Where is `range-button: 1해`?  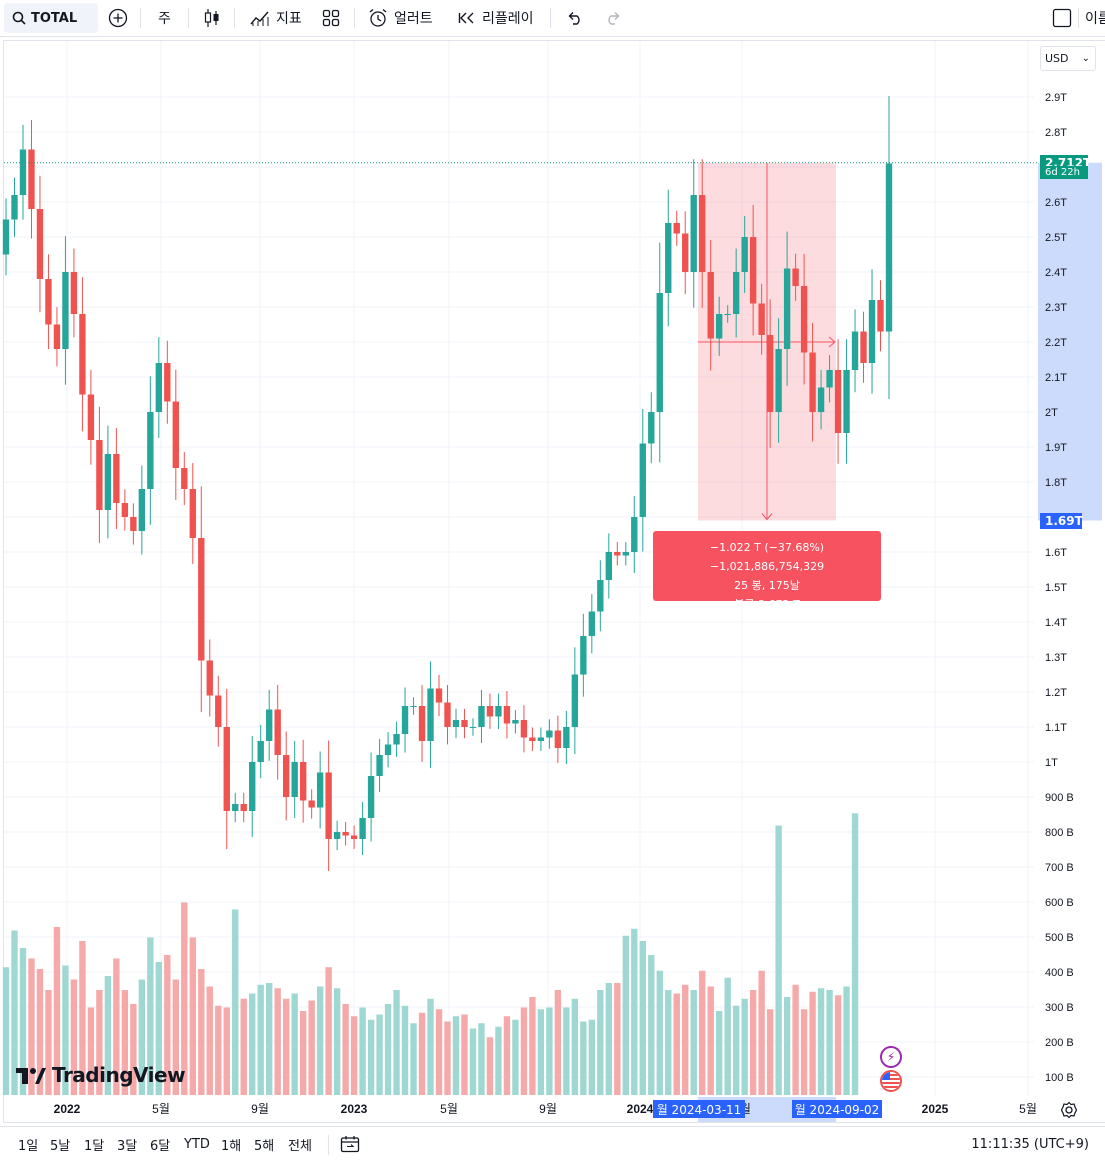 range-button: 1해 is located at coordinates (231, 1146).